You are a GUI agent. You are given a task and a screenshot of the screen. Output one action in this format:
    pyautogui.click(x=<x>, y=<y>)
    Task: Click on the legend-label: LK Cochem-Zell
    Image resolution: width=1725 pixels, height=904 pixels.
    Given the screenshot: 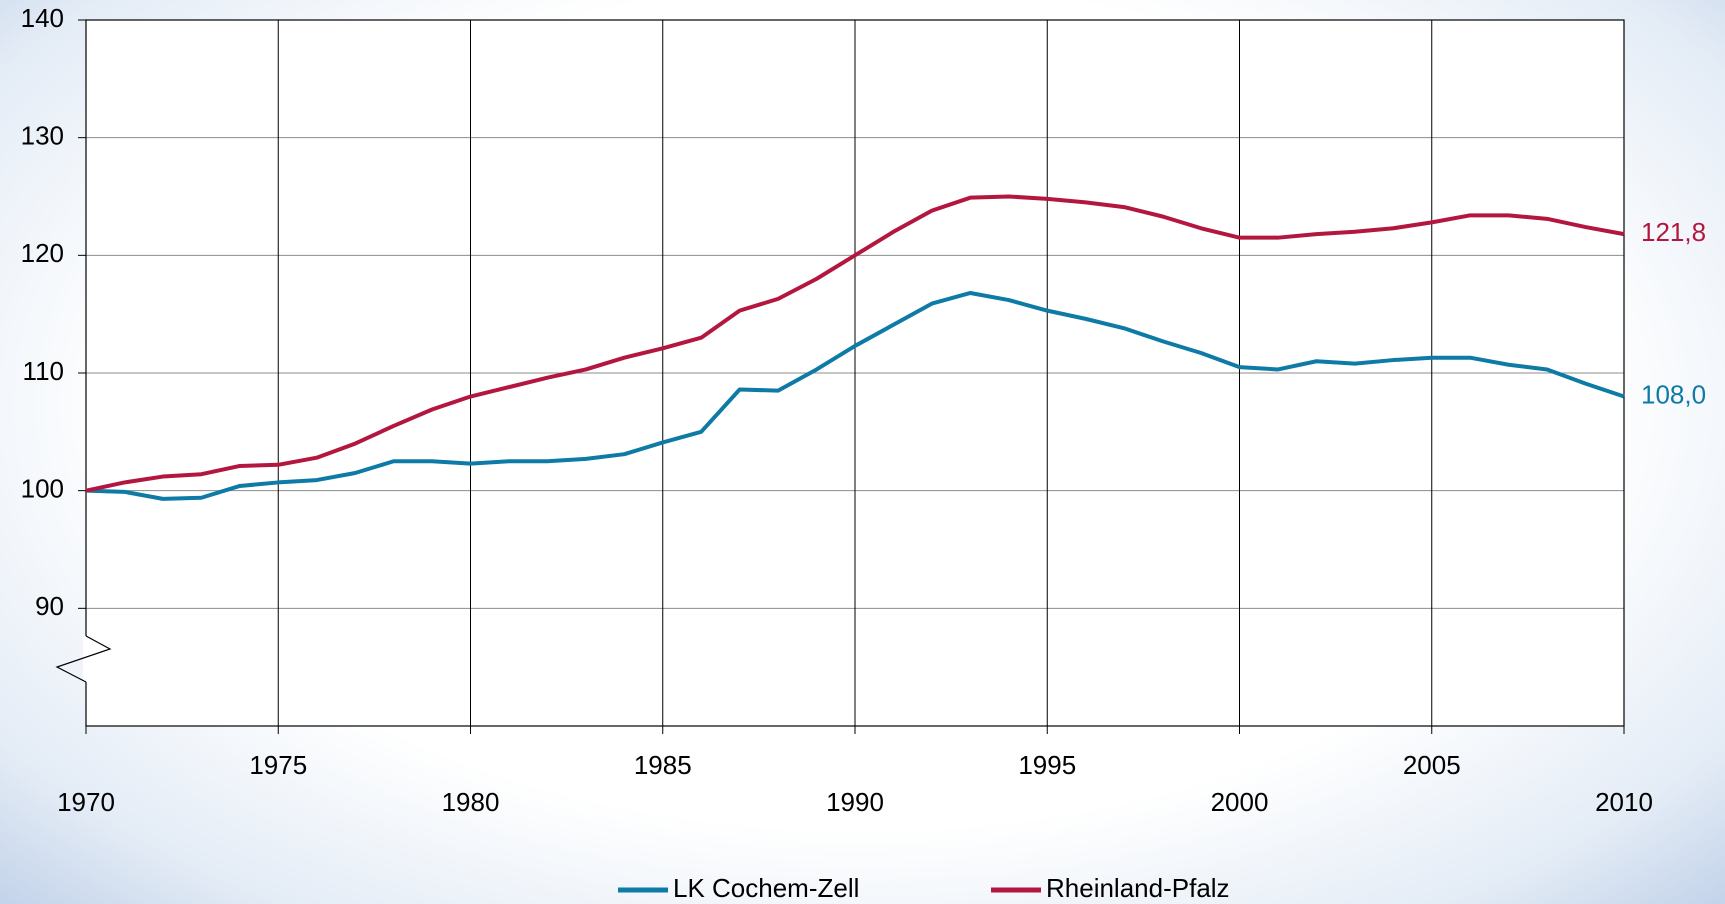 What is the action you would take?
    pyautogui.click(x=766, y=888)
    